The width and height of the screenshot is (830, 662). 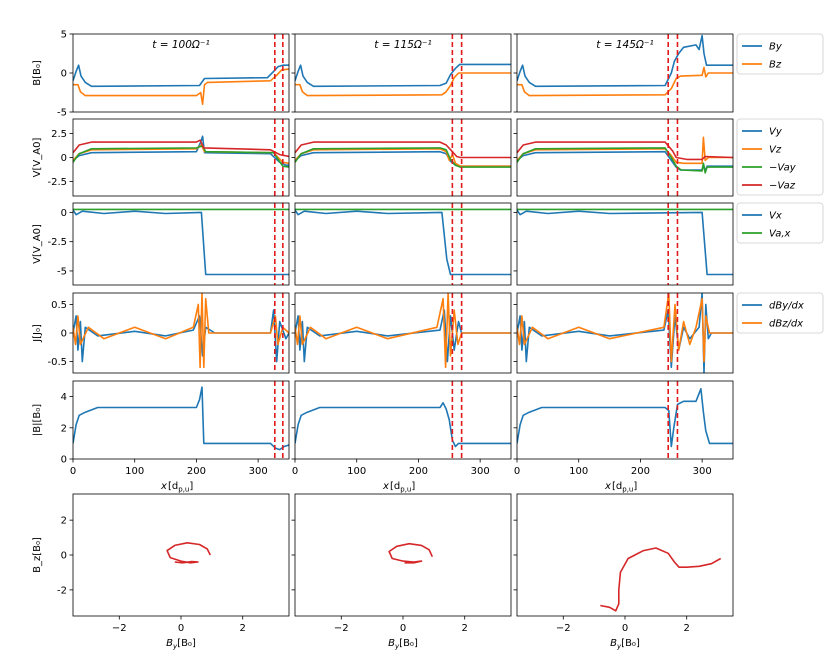 I want to click on series-line-vaz, so click(x=403, y=150).